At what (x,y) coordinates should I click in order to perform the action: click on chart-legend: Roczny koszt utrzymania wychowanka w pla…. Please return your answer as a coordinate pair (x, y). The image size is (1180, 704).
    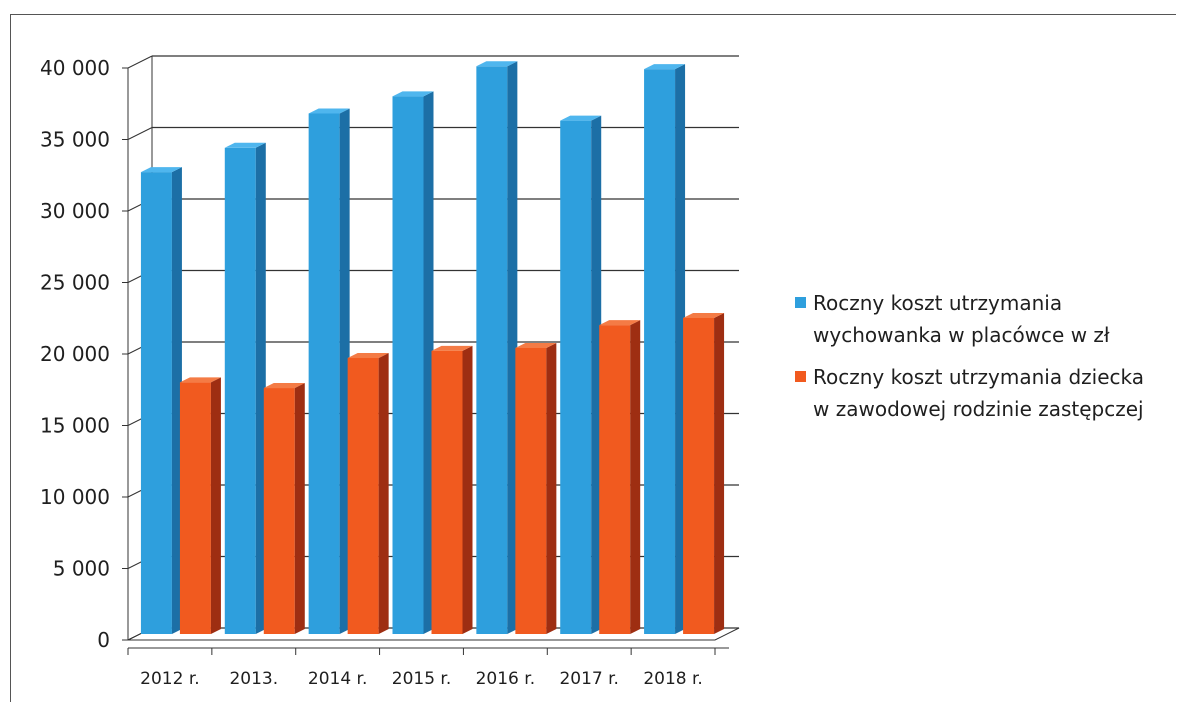
    Looking at the image, I should click on (985, 361).